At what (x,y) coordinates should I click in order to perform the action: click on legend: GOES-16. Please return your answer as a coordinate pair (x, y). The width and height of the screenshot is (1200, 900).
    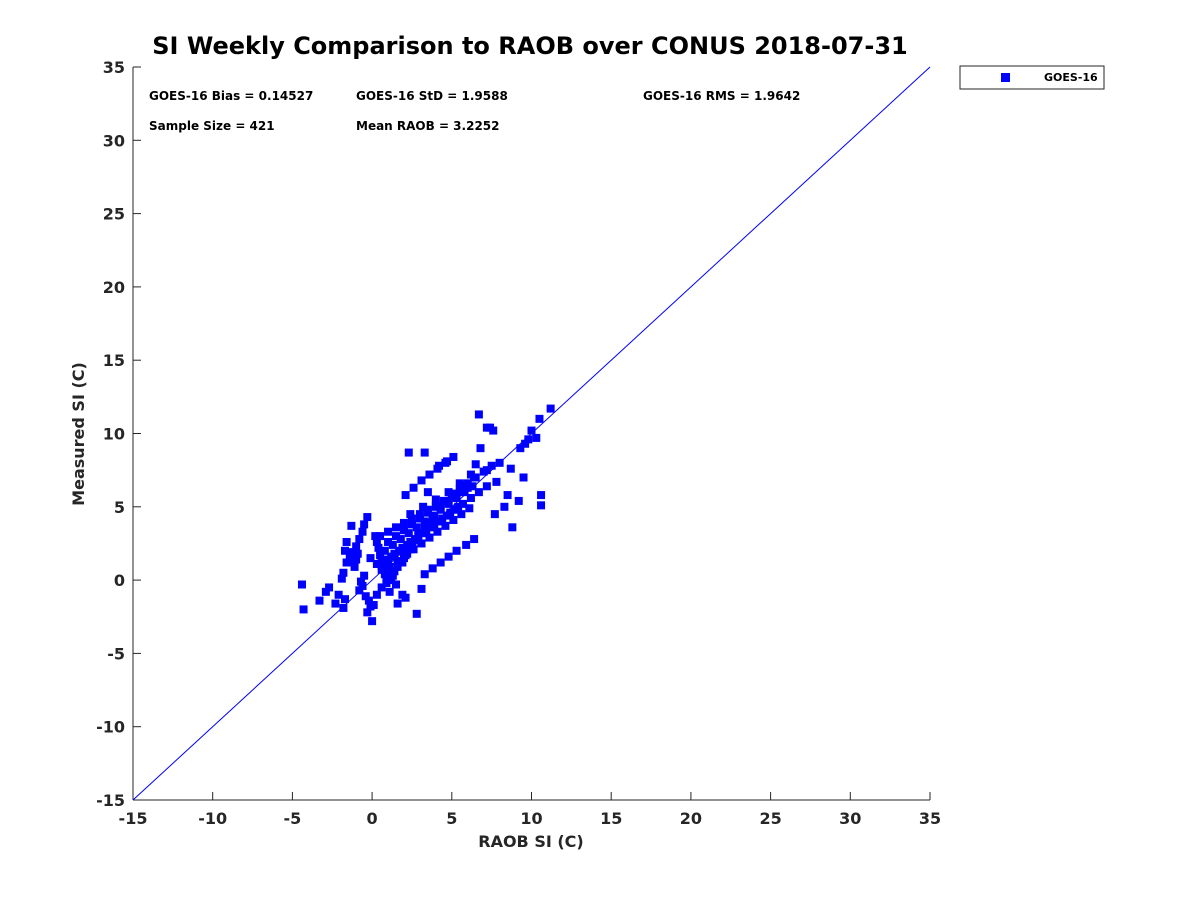
    Looking at the image, I should click on (1032, 77).